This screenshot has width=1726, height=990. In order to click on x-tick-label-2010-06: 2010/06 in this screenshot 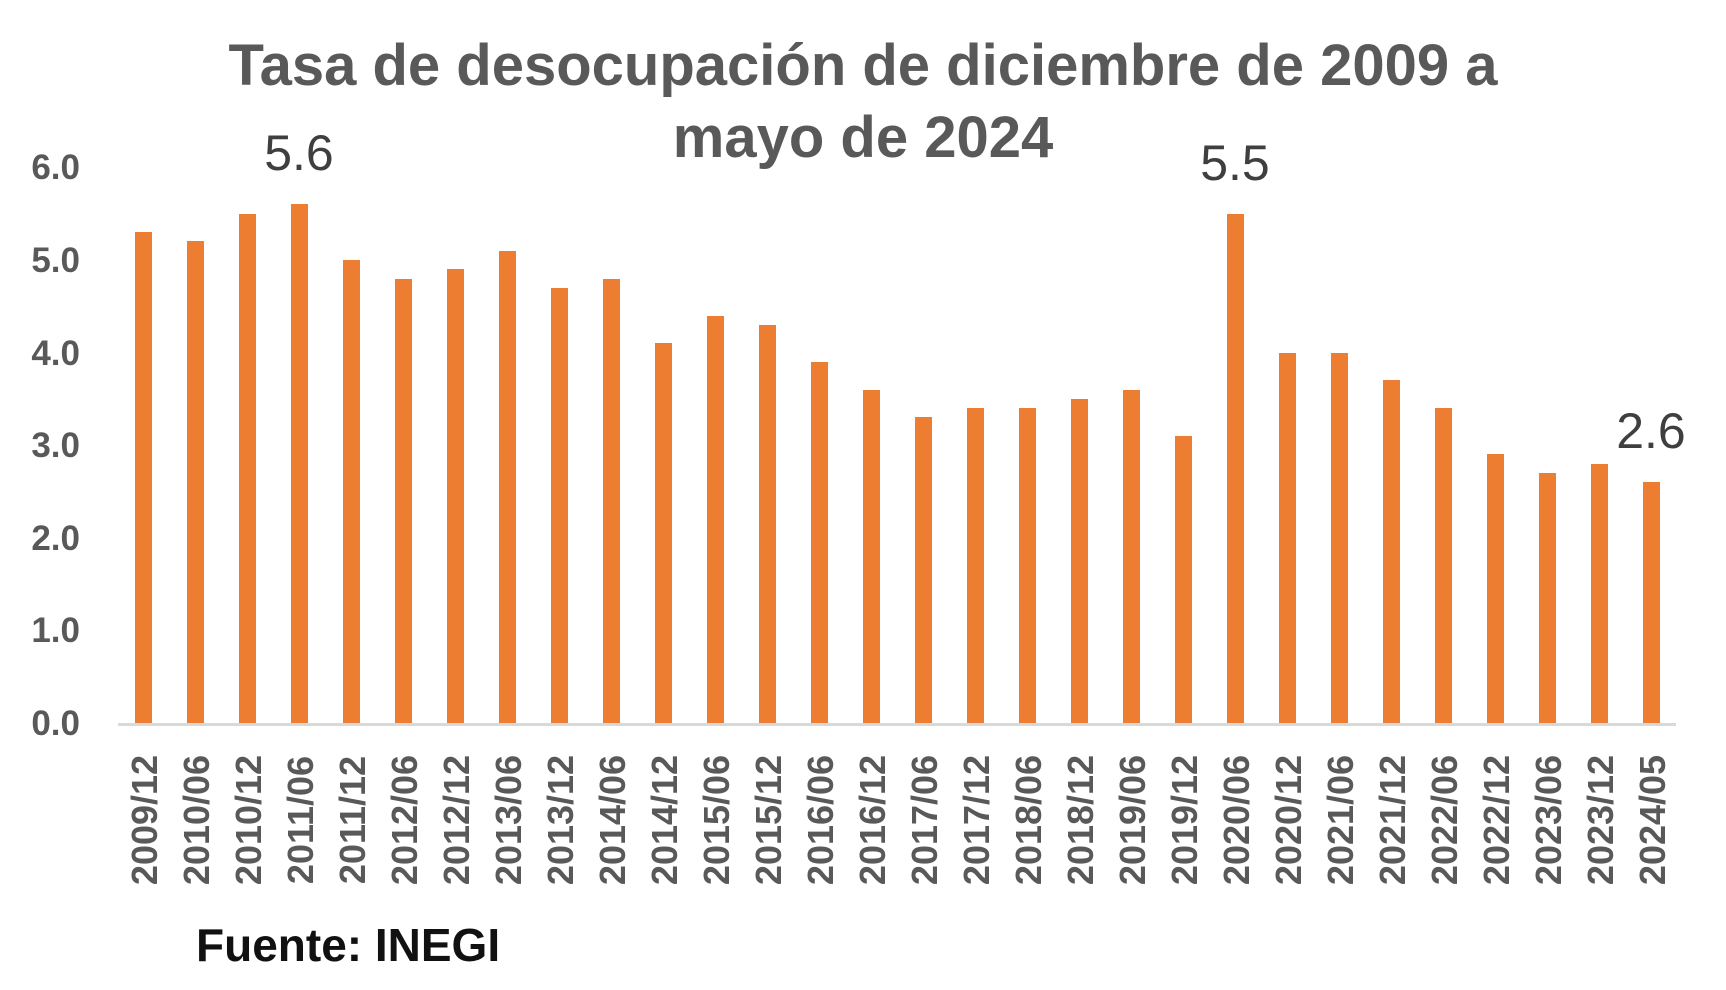, I will do `click(196, 820)`.